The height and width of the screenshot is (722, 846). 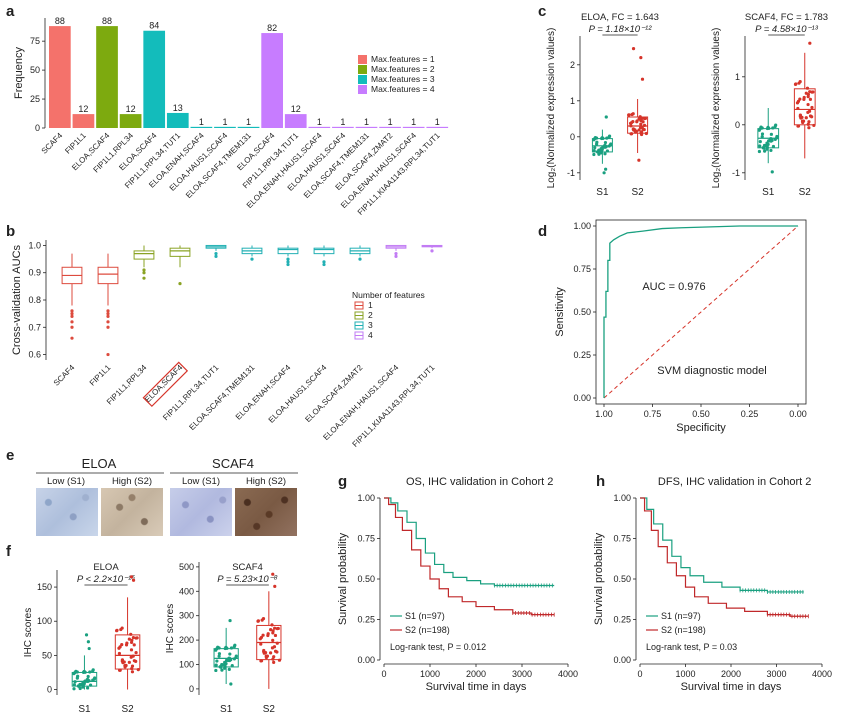 What do you see at coordinates (35, 99) in the screenshot?
I see `a-y-tick-label: 25` at bounding box center [35, 99].